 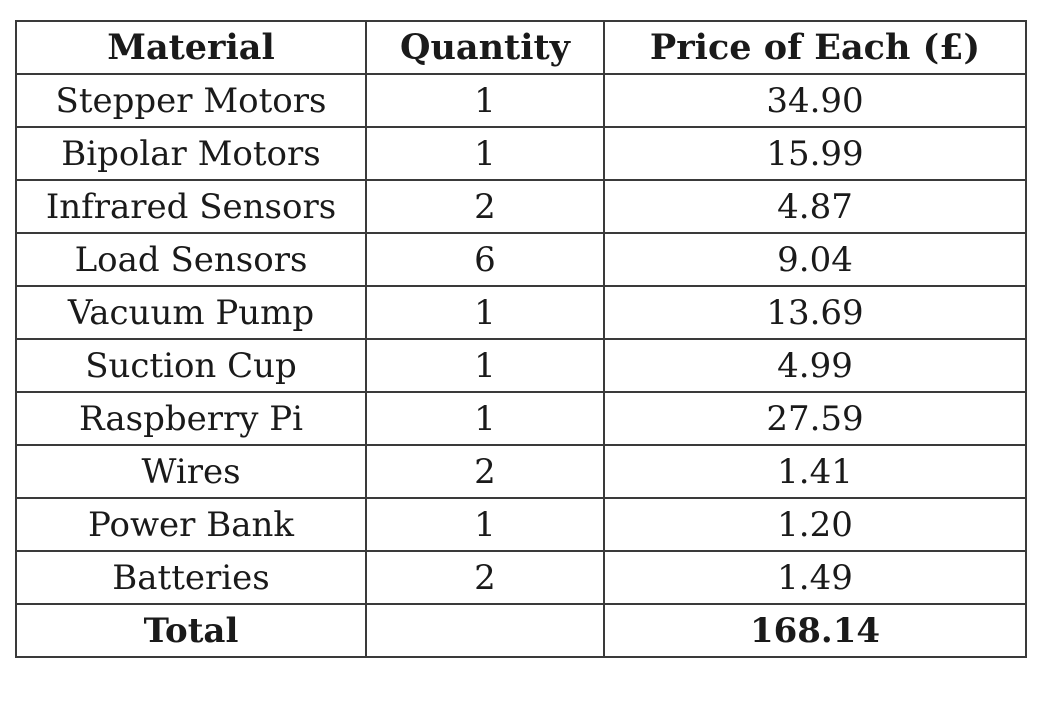 I want to click on price-cell: 13.69, so click(x=815, y=312).